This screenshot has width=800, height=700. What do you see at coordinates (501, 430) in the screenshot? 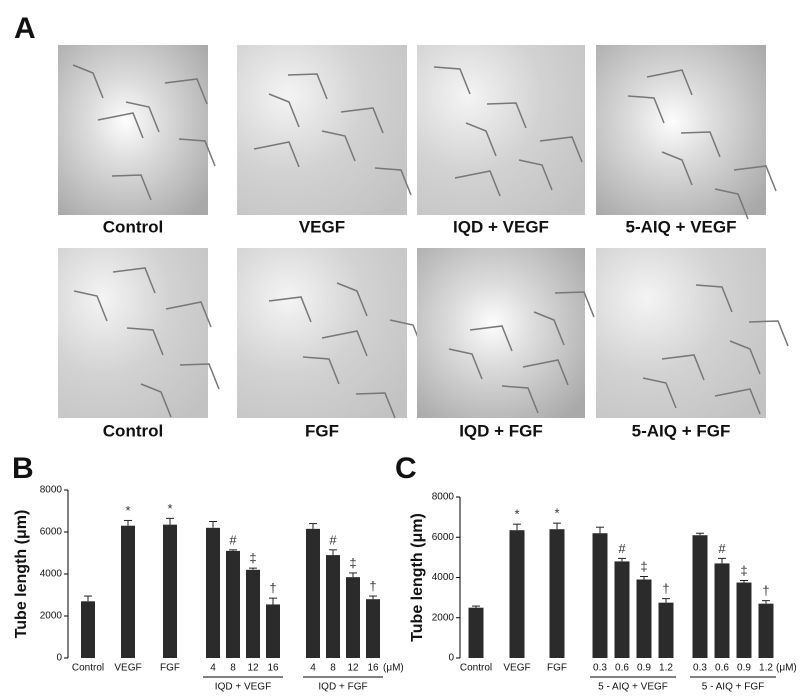
I see `image-caption: IQD + FGF` at bounding box center [501, 430].